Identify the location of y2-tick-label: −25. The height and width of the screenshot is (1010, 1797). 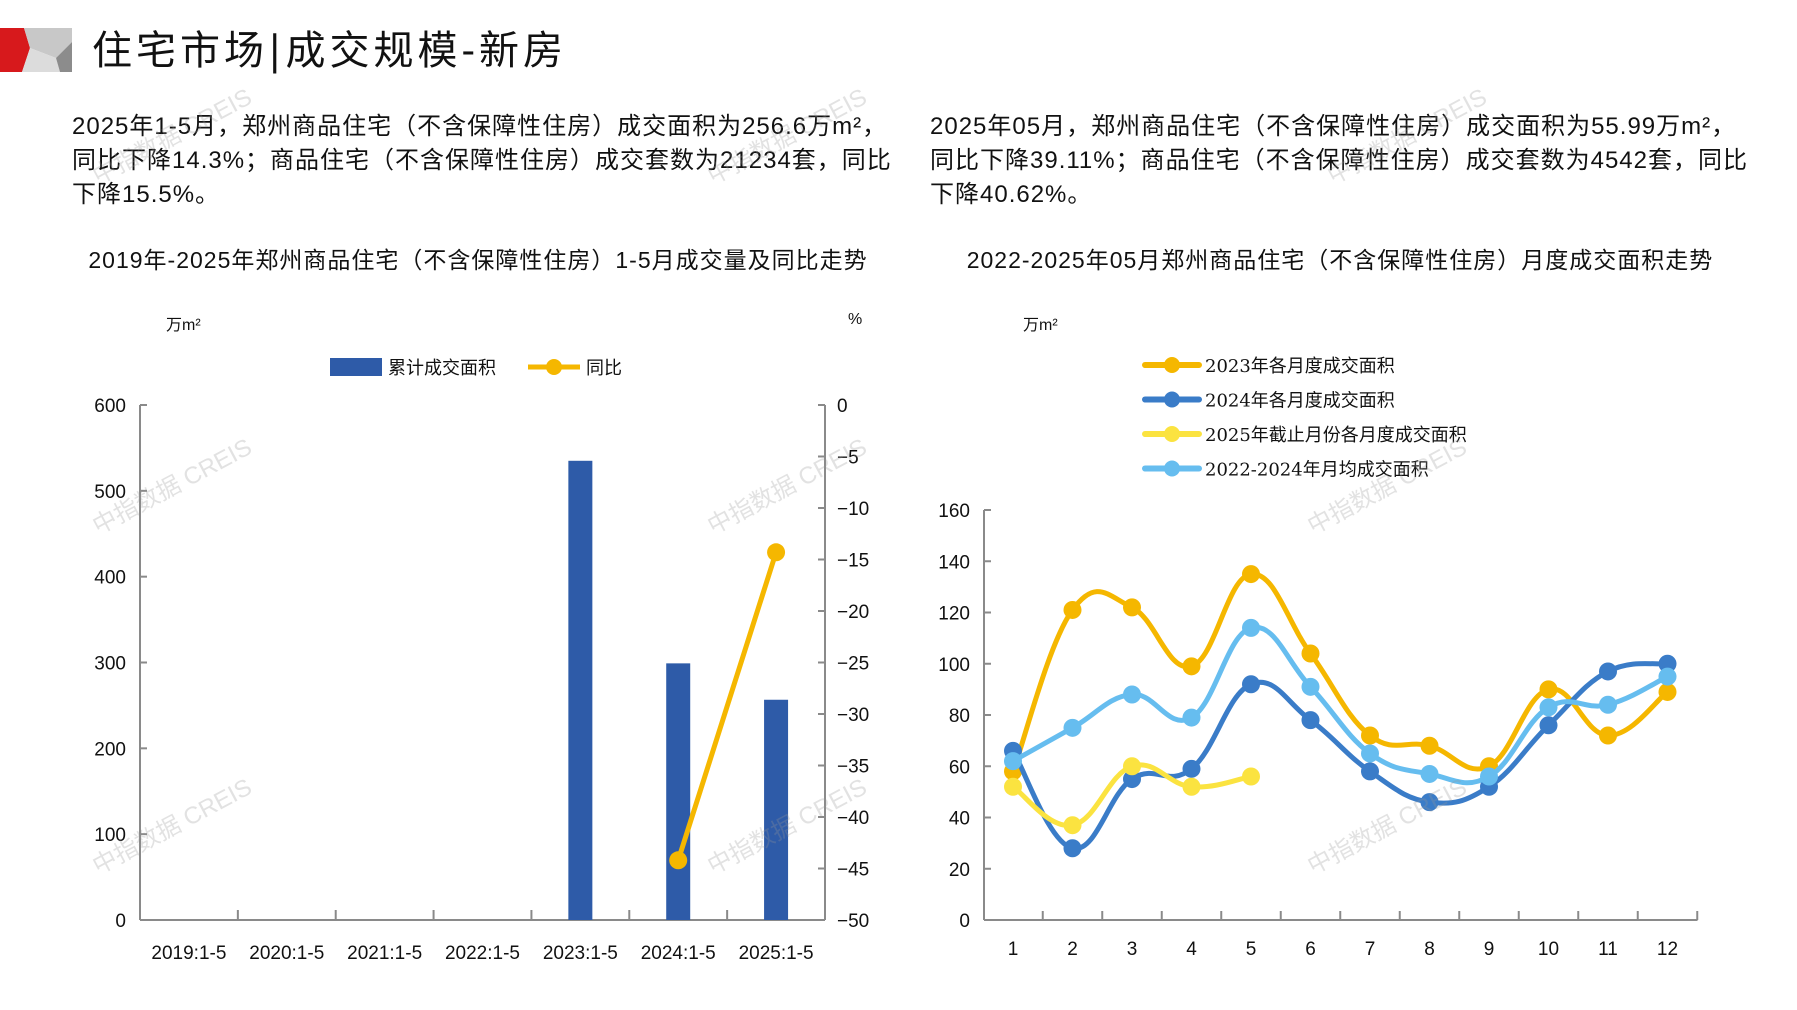
(853, 664).